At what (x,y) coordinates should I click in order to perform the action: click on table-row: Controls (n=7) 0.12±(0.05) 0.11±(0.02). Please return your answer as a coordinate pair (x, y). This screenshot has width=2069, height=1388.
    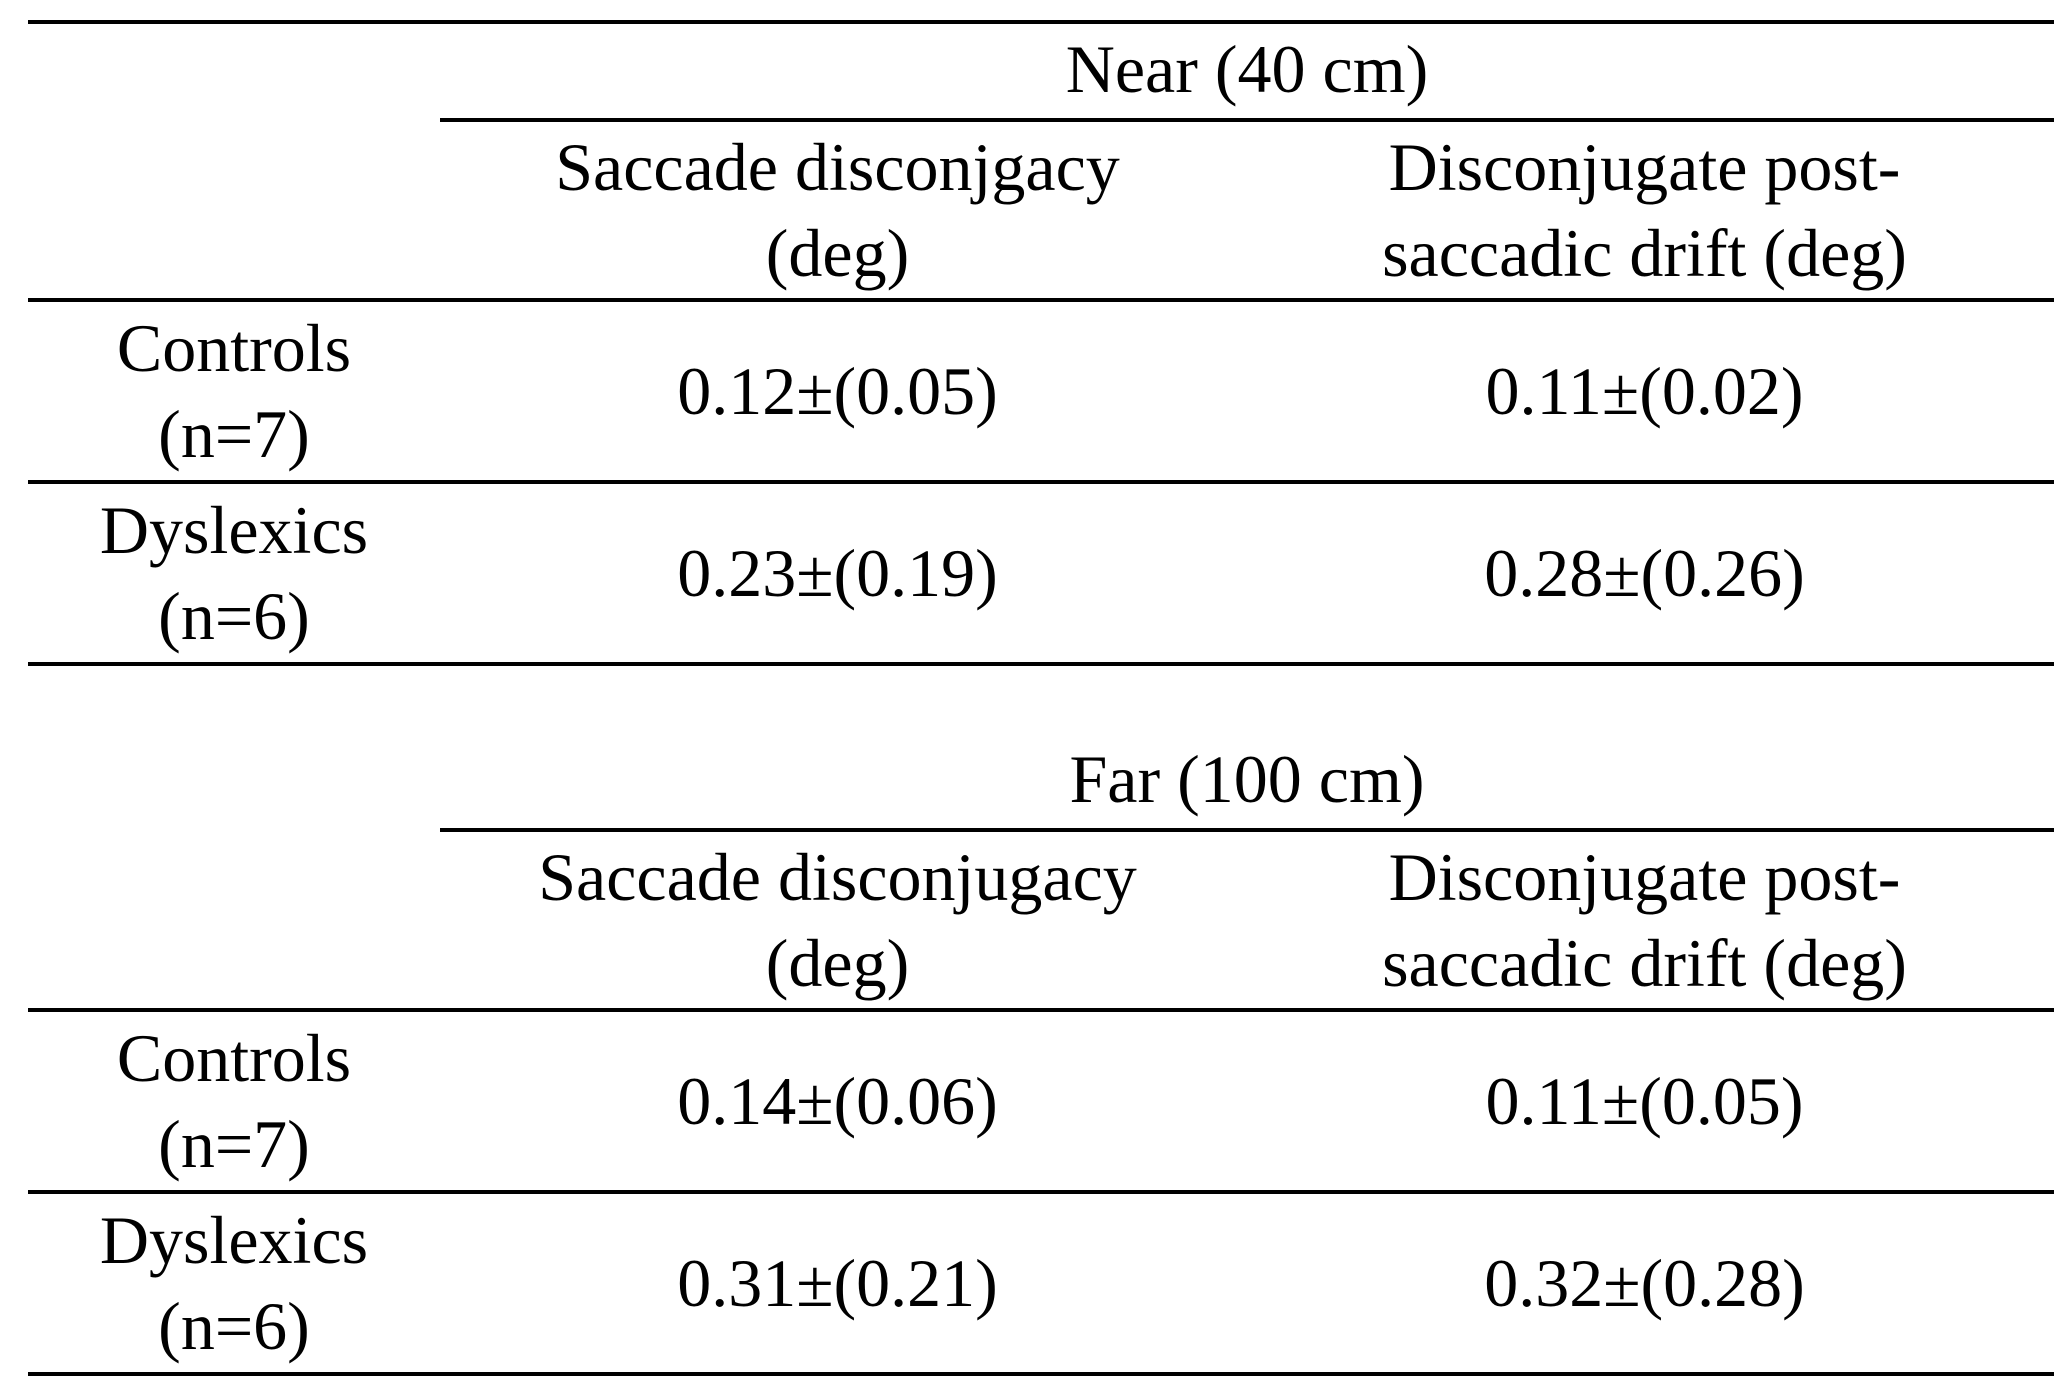
    Looking at the image, I should click on (1041, 391).